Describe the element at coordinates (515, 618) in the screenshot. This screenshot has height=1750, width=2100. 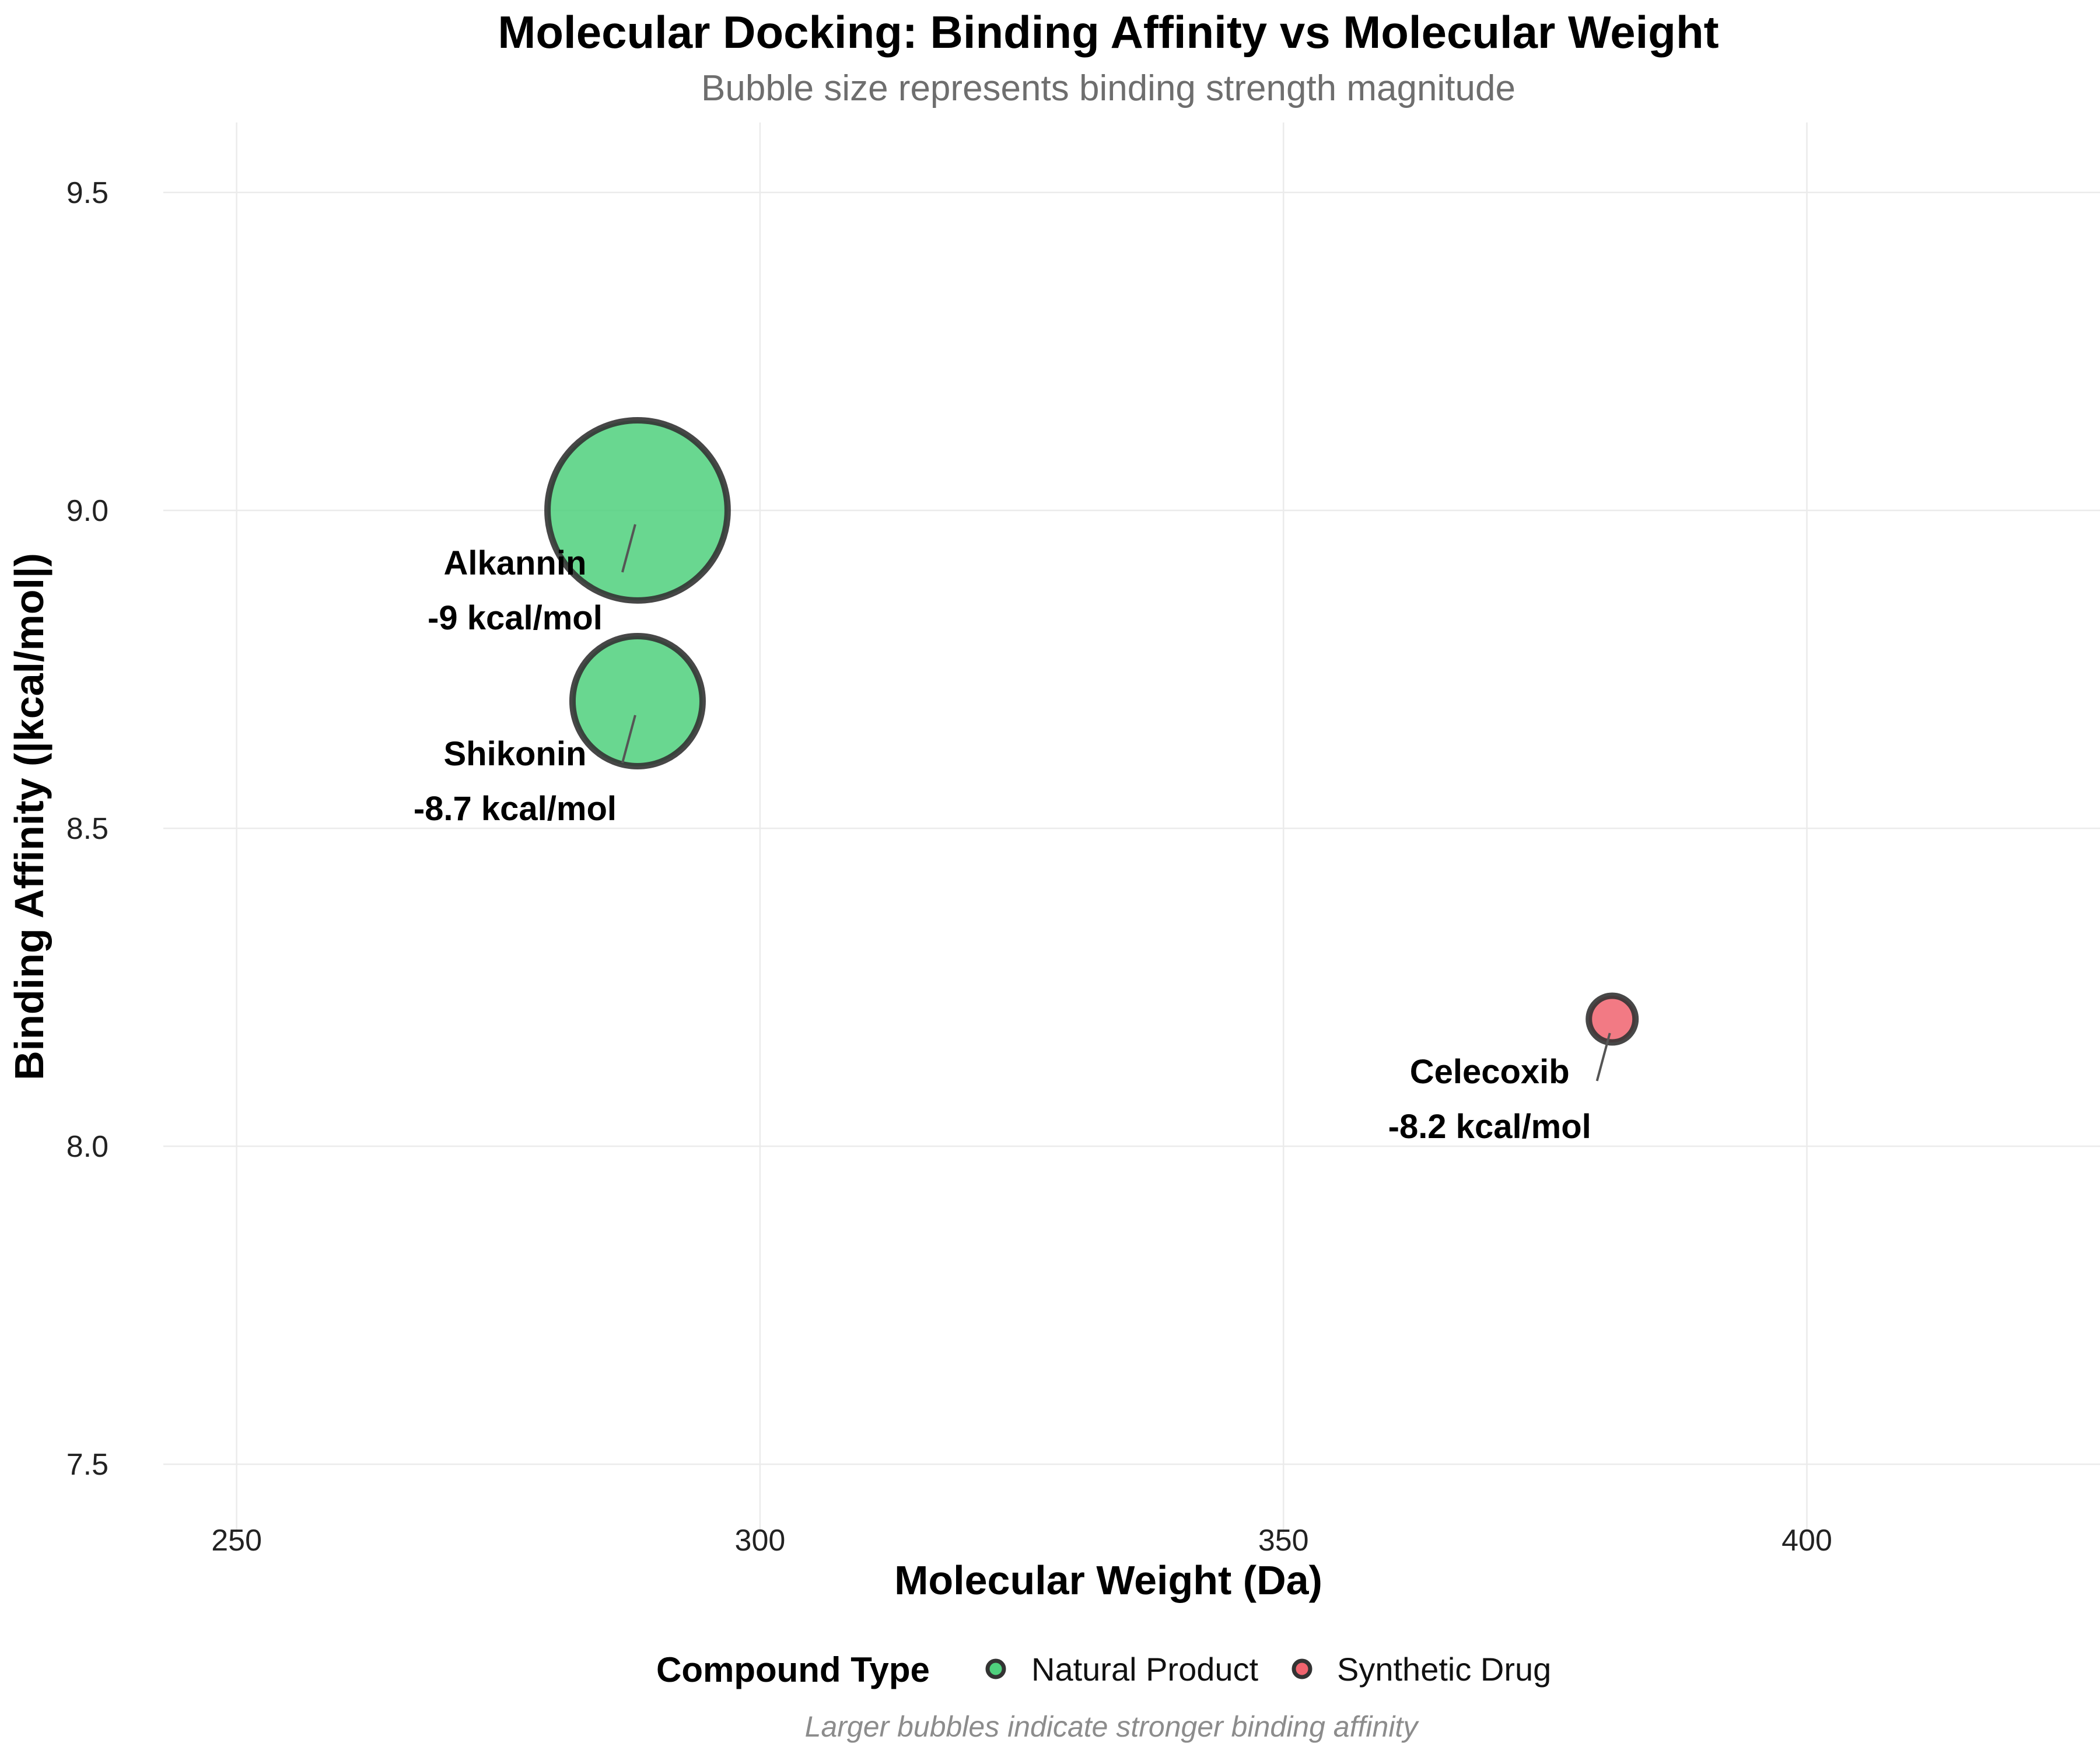
I see `point-value-alkannin: -9 kcal/mol` at that location.